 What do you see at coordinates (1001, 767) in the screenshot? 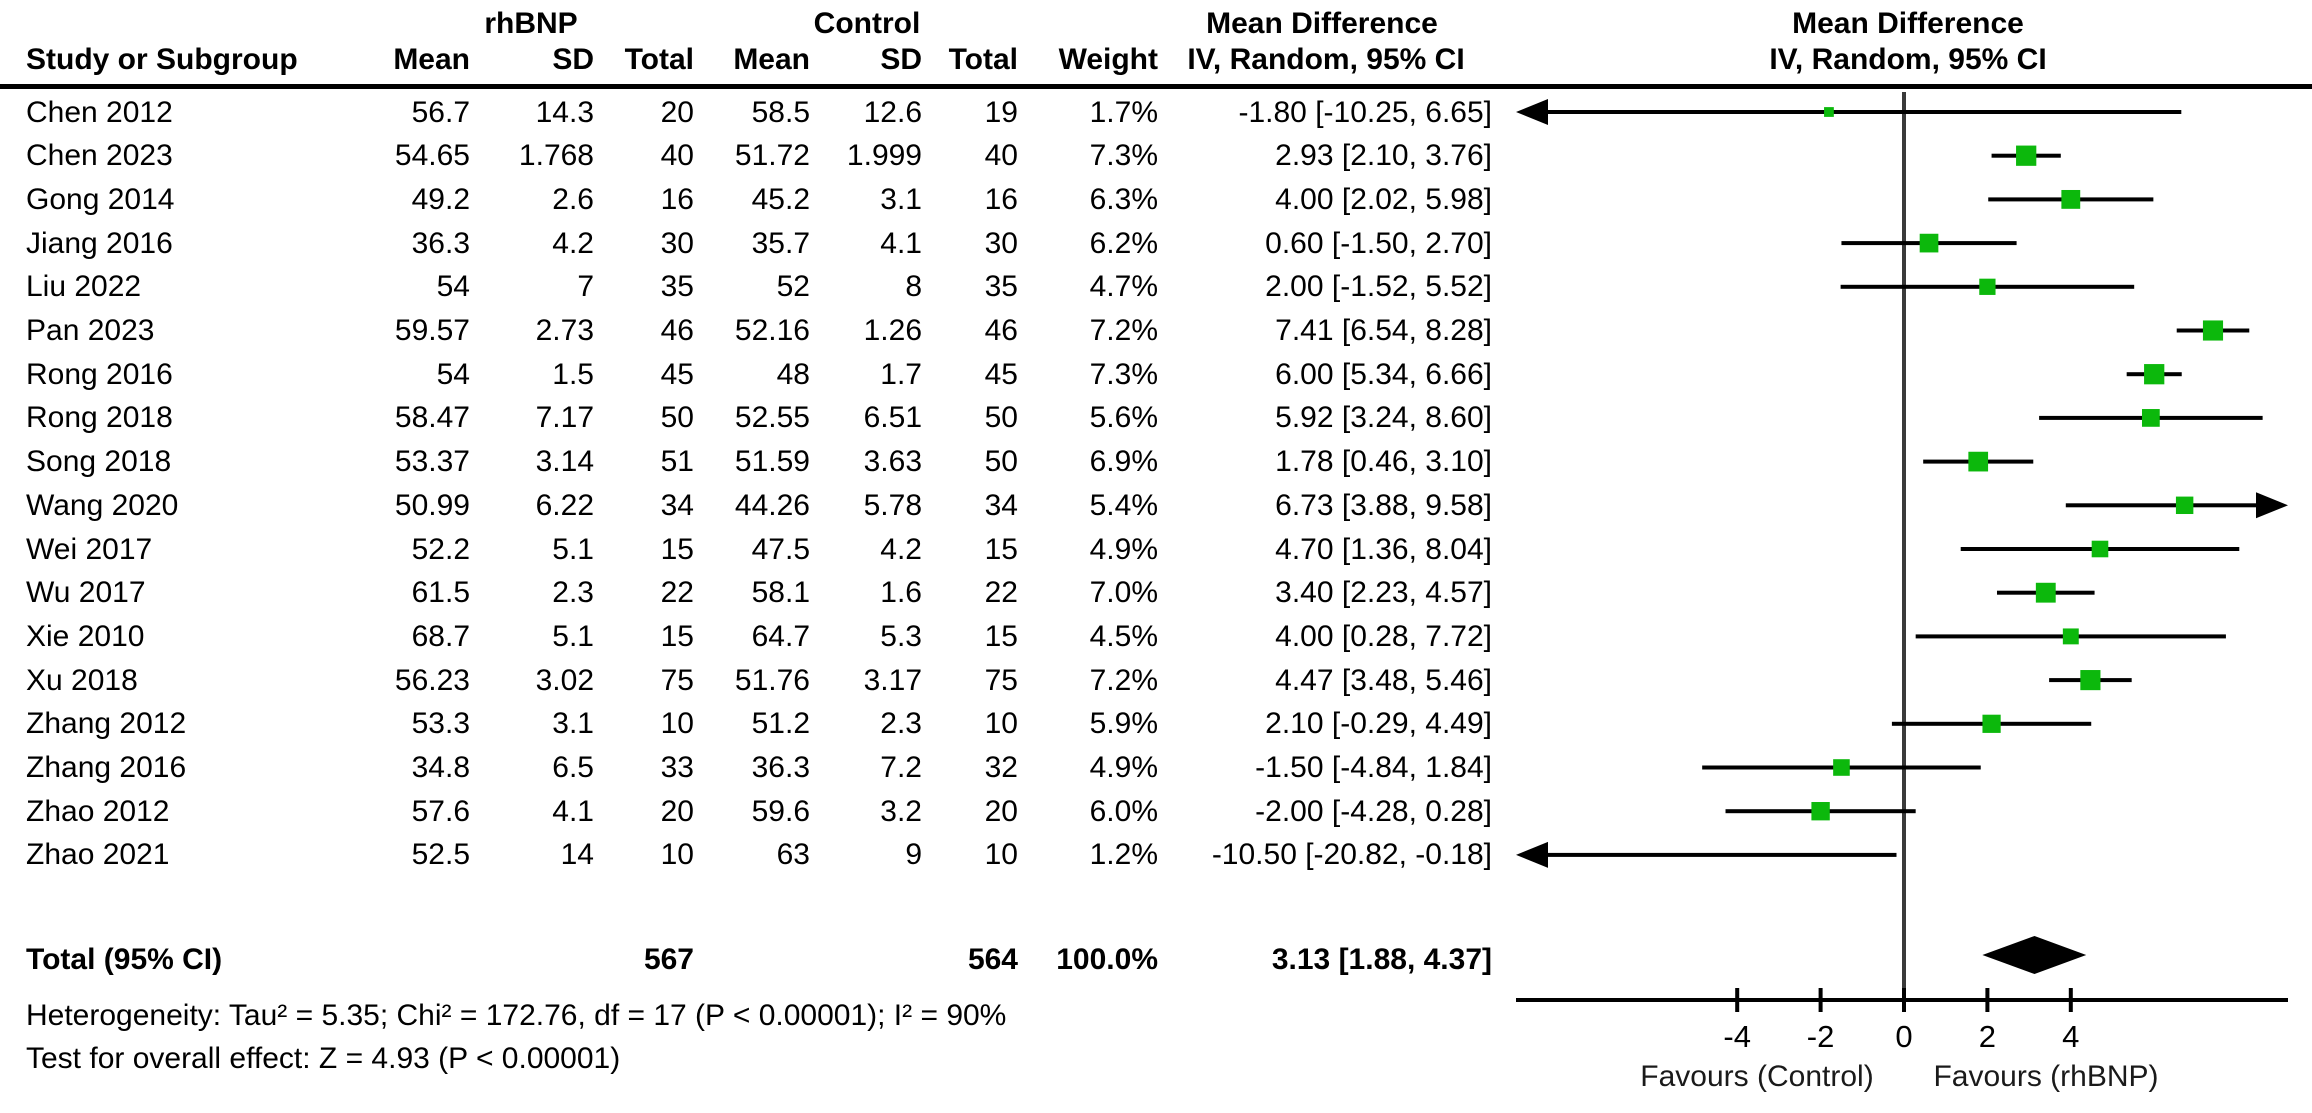
I see `cell-total-ctl: 32` at bounding box center [1001, 767].